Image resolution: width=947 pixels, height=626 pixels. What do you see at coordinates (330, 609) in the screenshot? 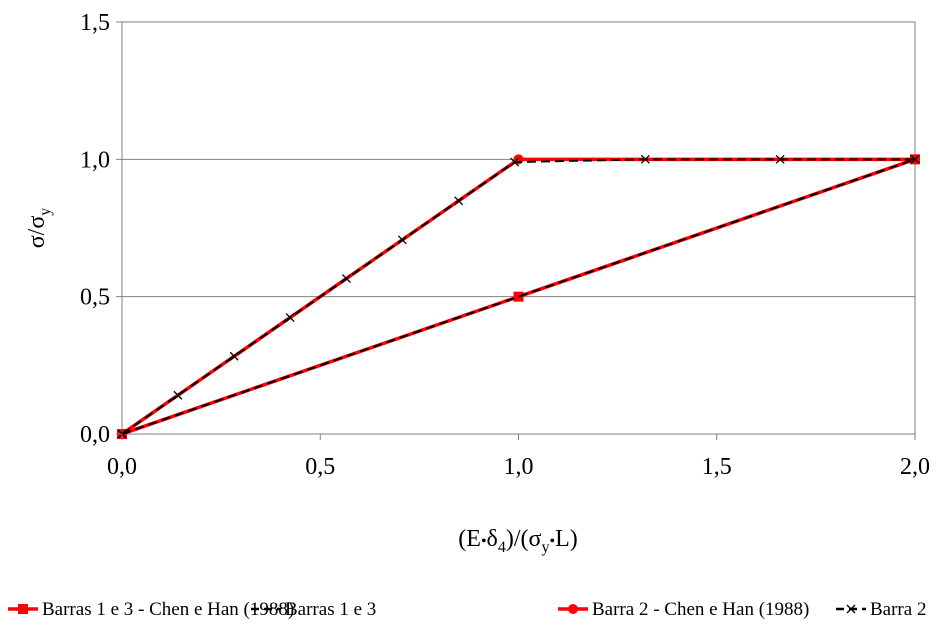
I see `legend-label-2: Barras 1 e 3` at bounding box center [330, 609].